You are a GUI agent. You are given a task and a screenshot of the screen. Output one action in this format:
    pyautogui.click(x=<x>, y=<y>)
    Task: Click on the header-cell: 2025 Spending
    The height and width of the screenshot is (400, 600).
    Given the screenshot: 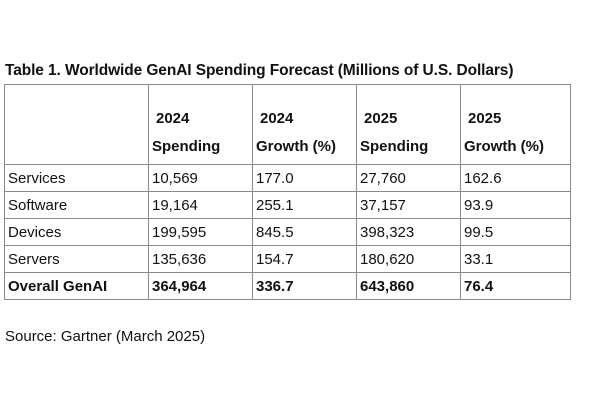 What is the action you would take?
    pyautogui.click(x=408, y=124)
    